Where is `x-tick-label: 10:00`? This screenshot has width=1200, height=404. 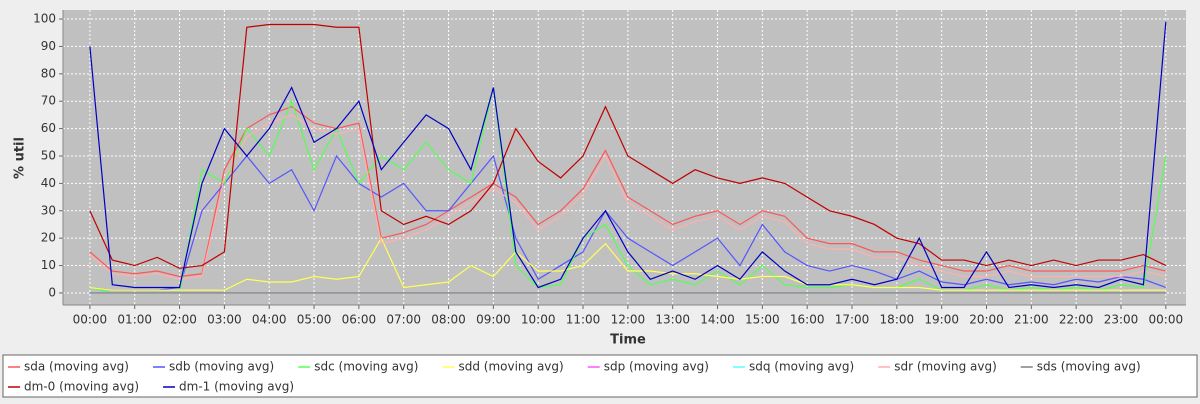
x-tick-label: 10:00 is located at coordinates (538, 320).